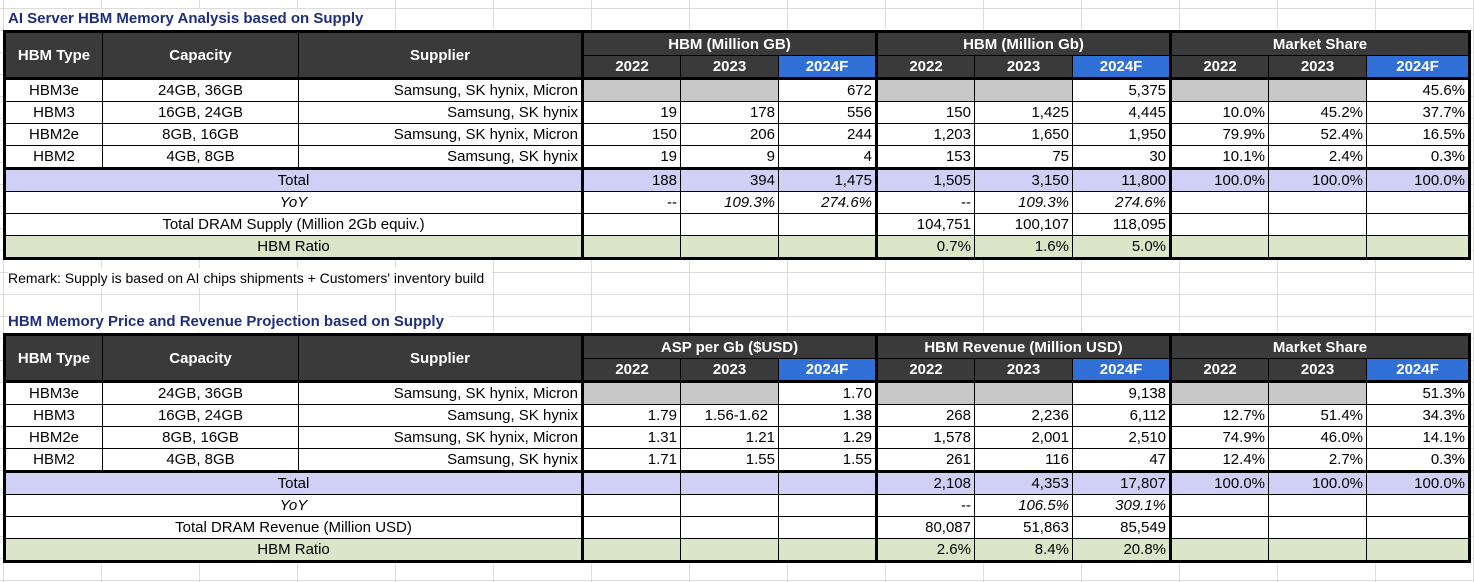 Image resolution: width=1474 pixels, height=582 pixels. What do you see at coordinates (1023, 505) in the screenshot?
I see `value-cell: 106.5%` at bounding box center [1023, 505].